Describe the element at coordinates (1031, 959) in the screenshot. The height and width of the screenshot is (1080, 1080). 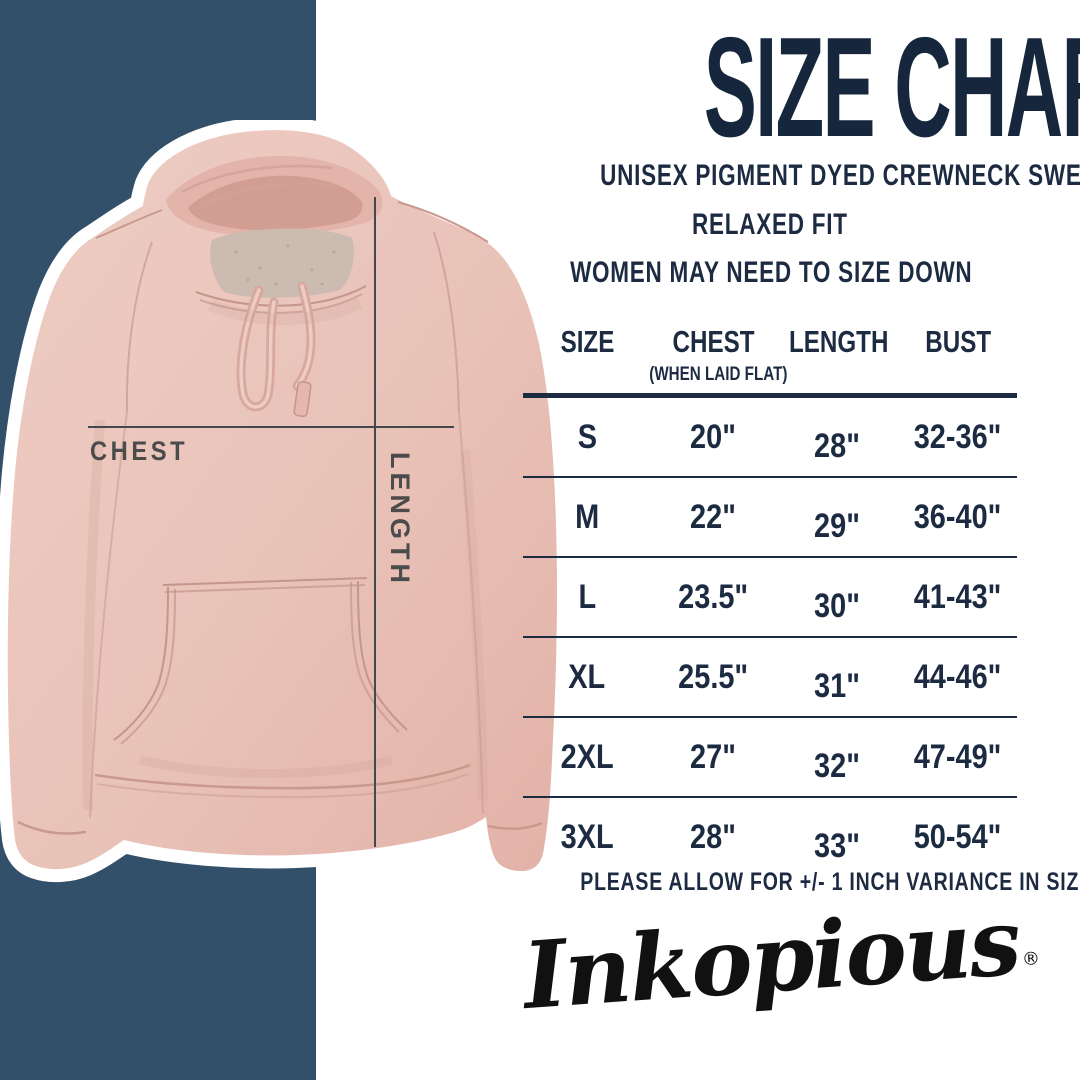
I see `registered-trademark-icon: ®` at that location.